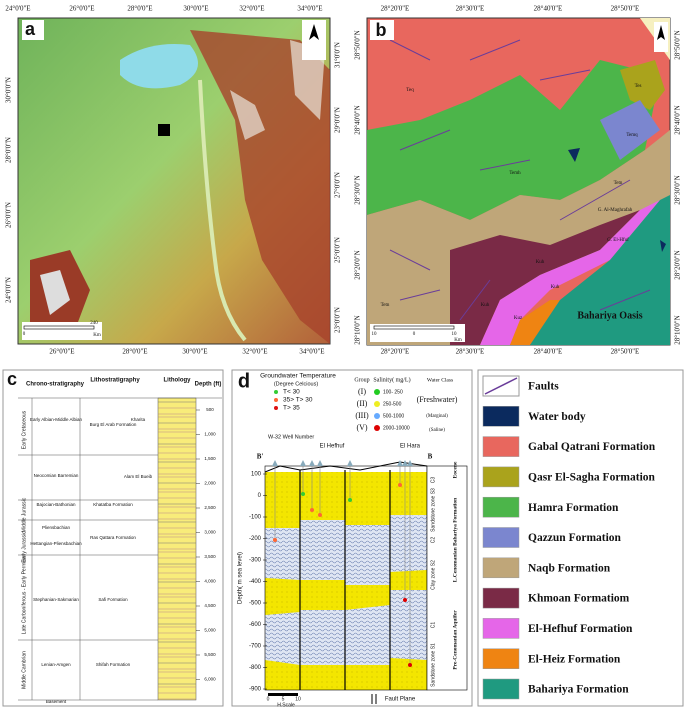  What do you see at coordinates (24, 670) in the screenshot?
I see `period-label: Middle Cambrian` at bounding box center [24, 670].